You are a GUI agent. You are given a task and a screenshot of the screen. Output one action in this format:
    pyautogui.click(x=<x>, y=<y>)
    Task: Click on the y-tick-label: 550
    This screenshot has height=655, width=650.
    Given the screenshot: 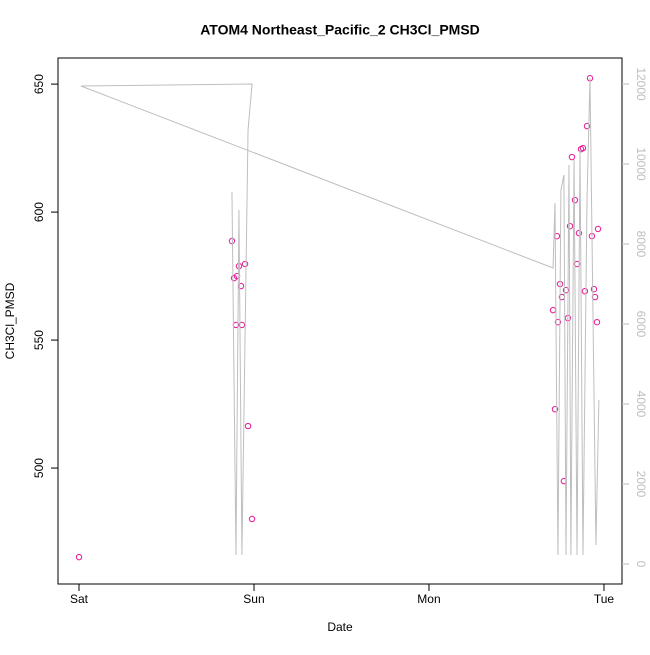 What is the action you would take?
    pyautogui.click(x=39, y=340)
    